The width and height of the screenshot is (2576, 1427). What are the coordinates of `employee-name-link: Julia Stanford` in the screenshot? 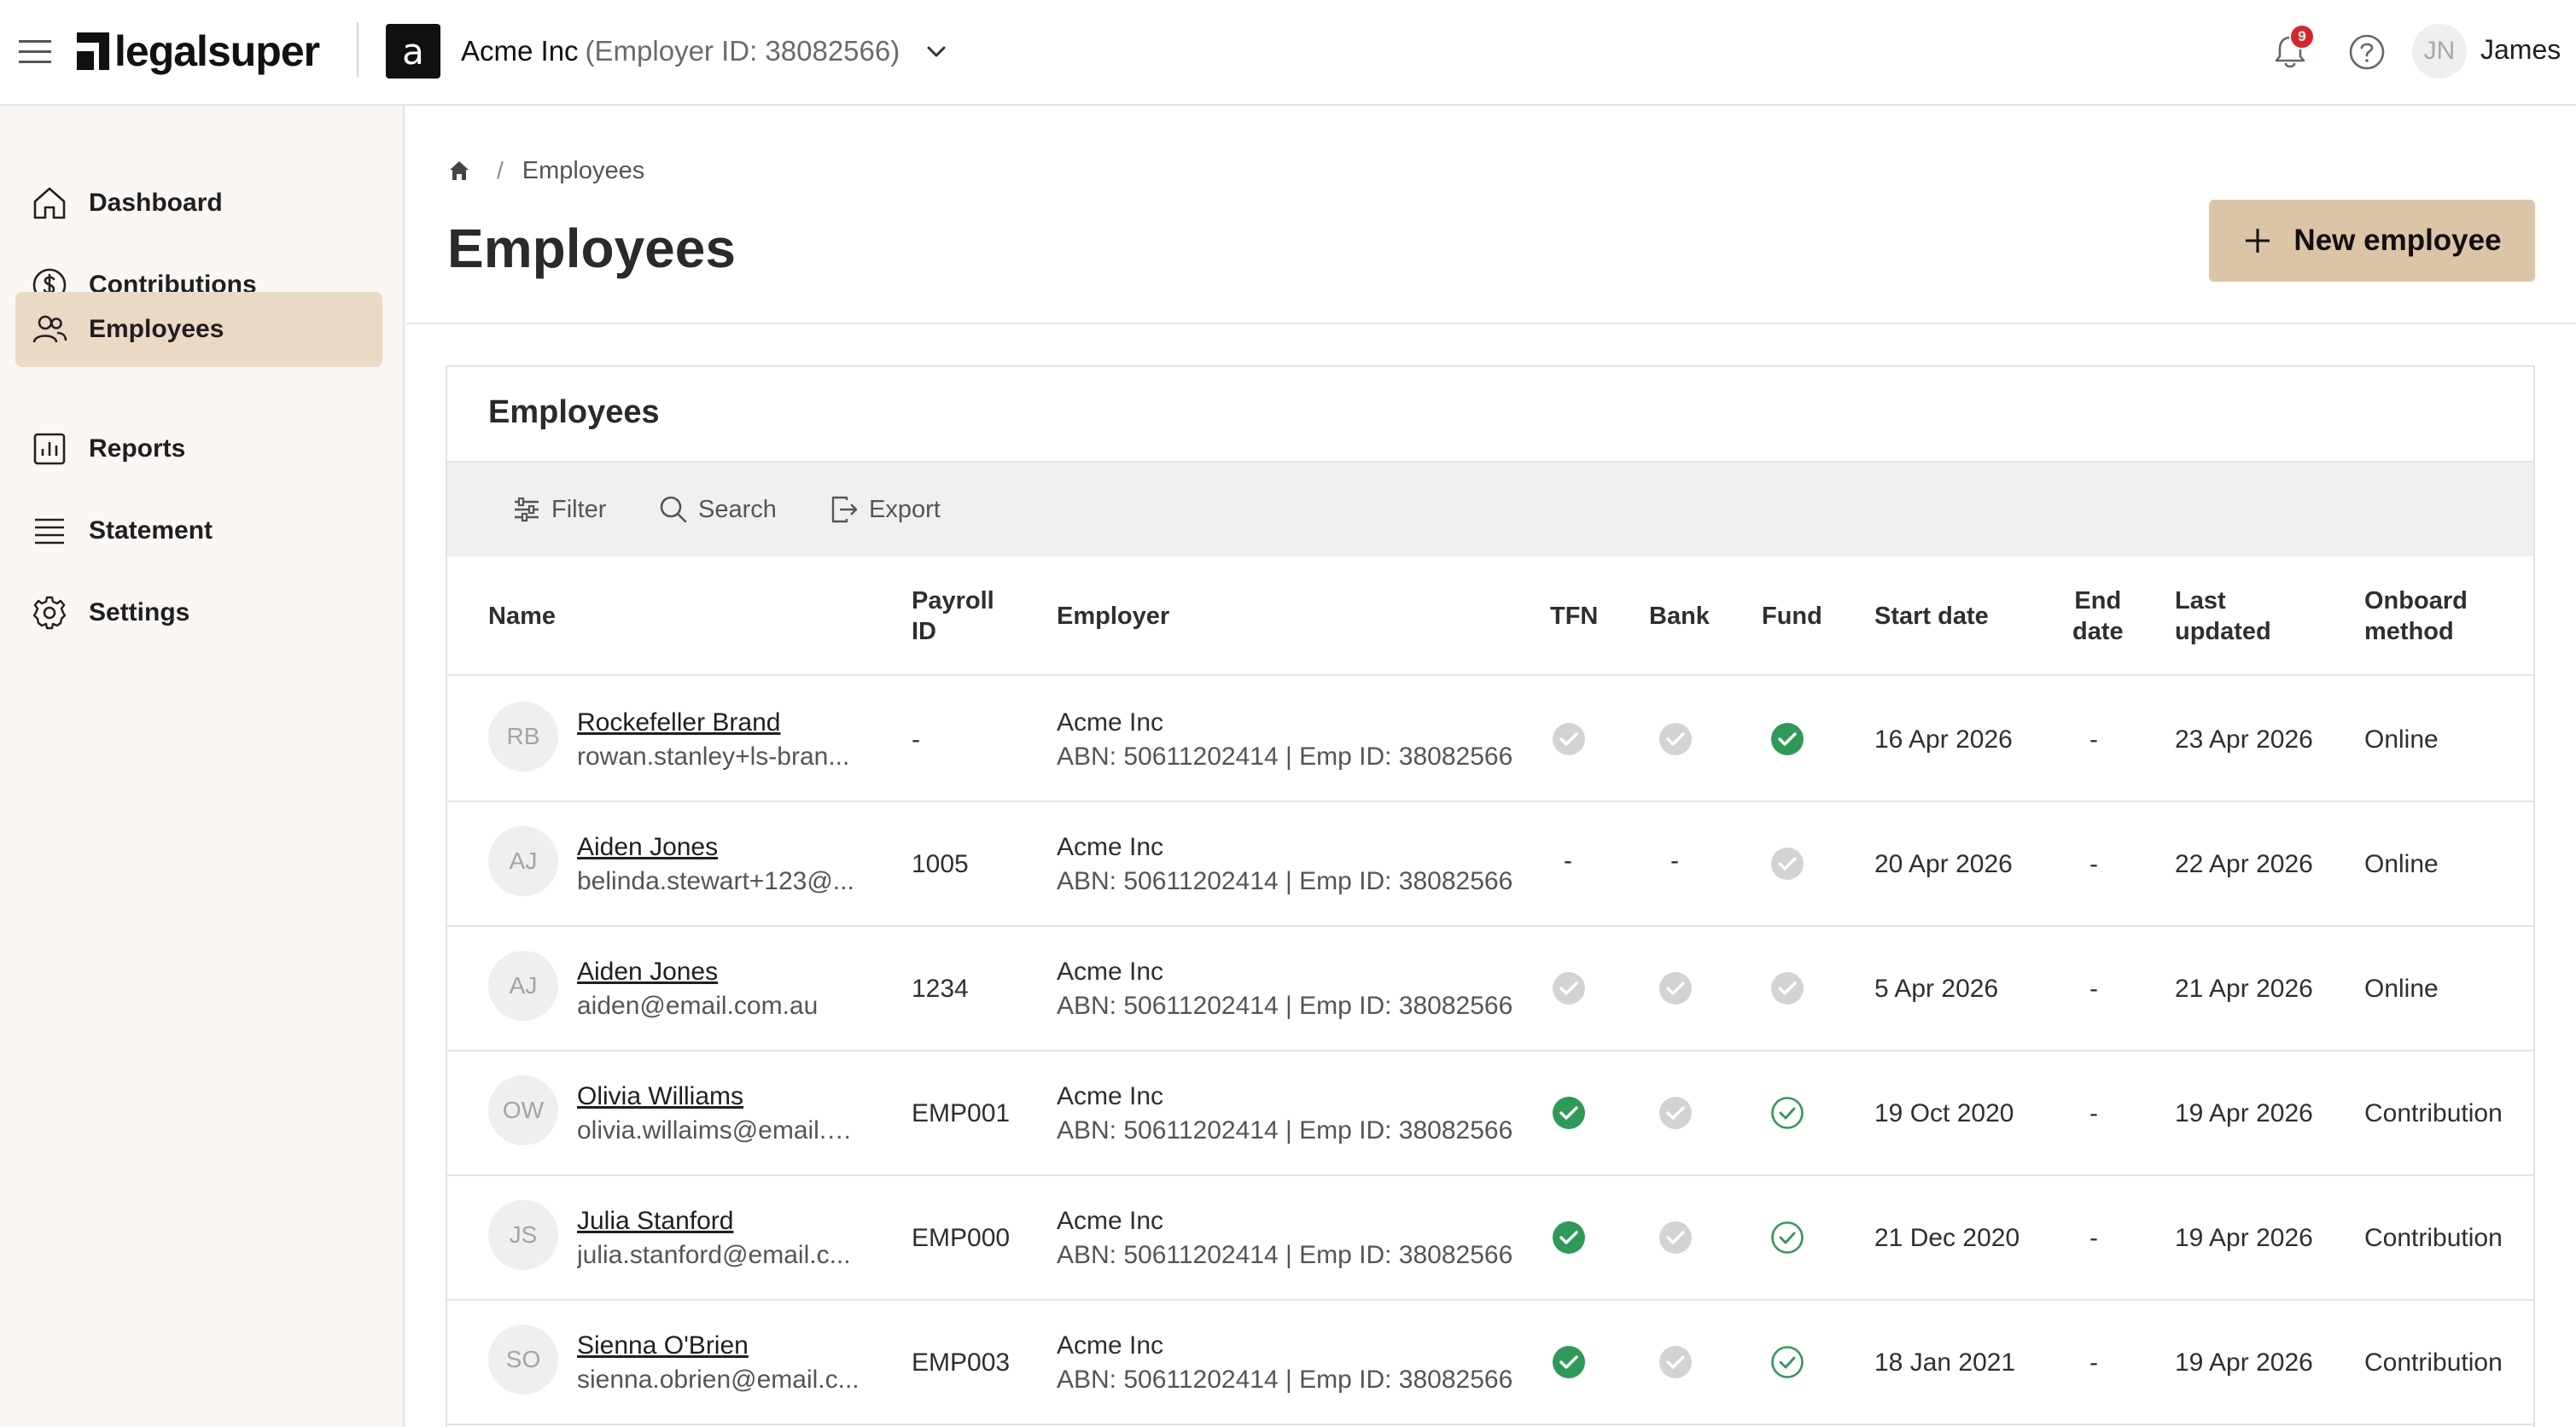 It's located at (655, 1221).